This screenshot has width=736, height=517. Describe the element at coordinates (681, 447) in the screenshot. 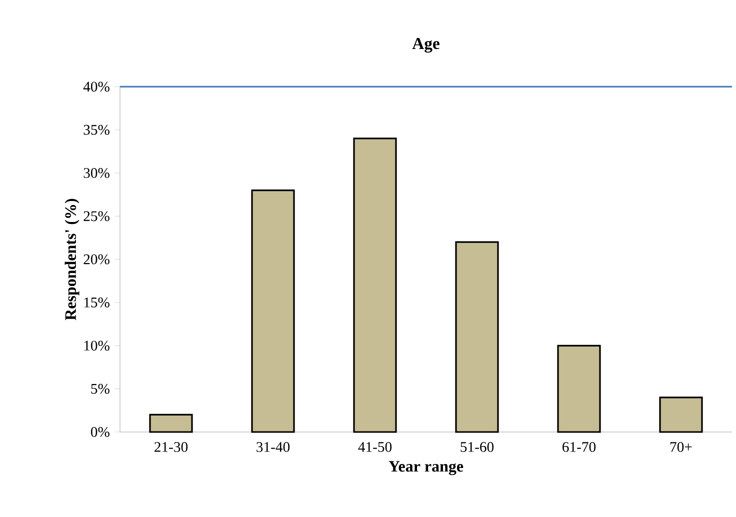

I see `x-tick-label: 70+` at that location.